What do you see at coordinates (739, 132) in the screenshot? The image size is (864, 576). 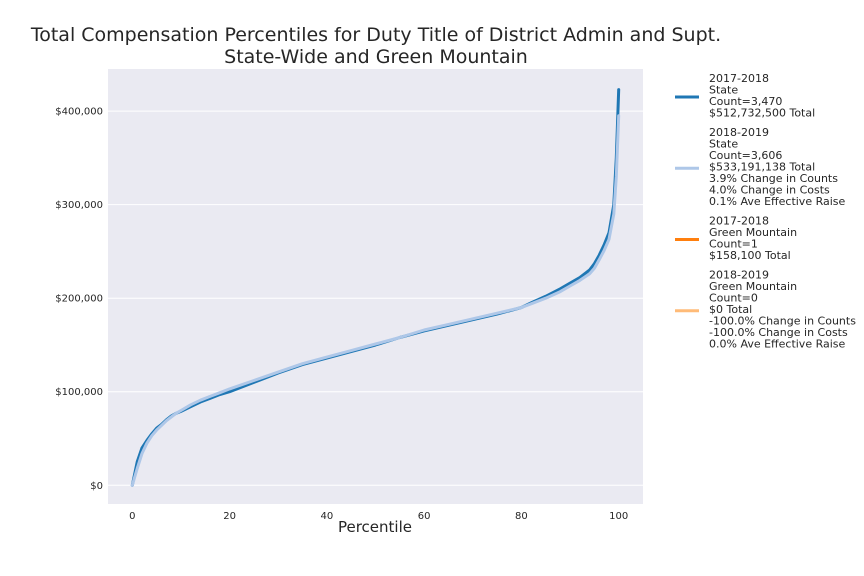 I see `legend-text-1-0: 2018-2019` at bounding box center [739, 132].